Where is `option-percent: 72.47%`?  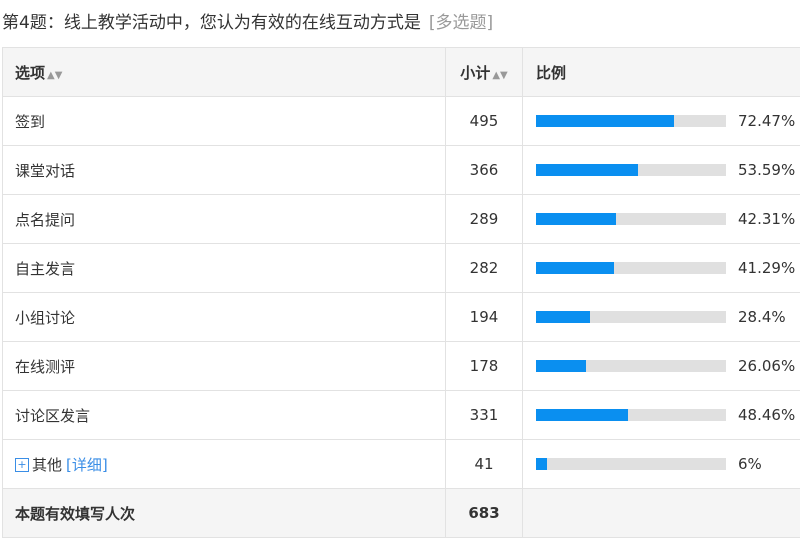
option-percent: 72.47% is located at coordinates (766, 121).